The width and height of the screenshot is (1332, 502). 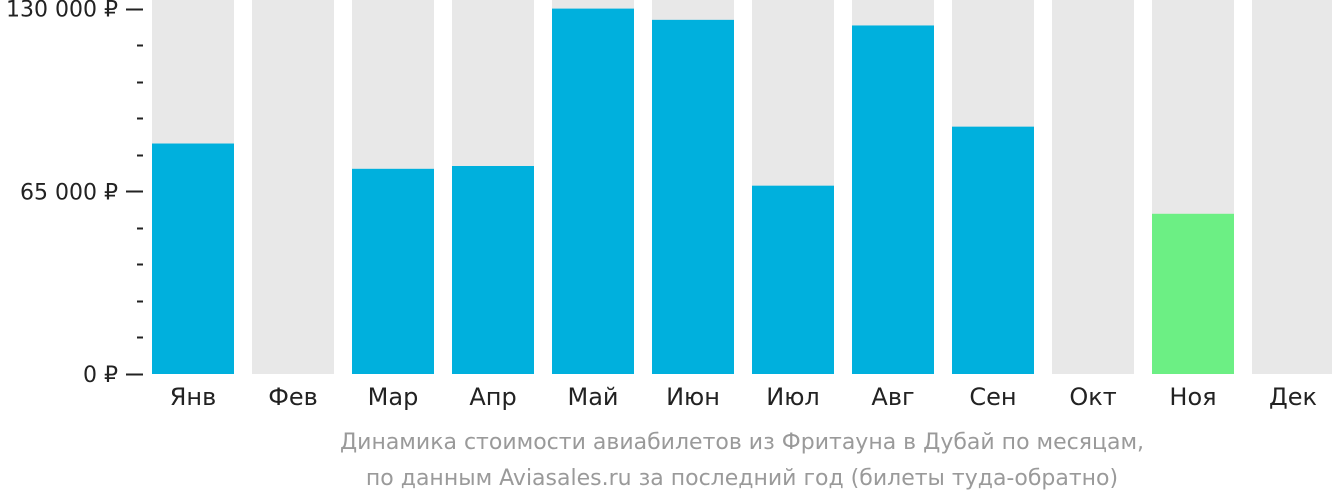 What do you see at coordinates (492, 397) in the screenshot?
I see `x-tick-label: Апр` at bounding box center [492, 397].